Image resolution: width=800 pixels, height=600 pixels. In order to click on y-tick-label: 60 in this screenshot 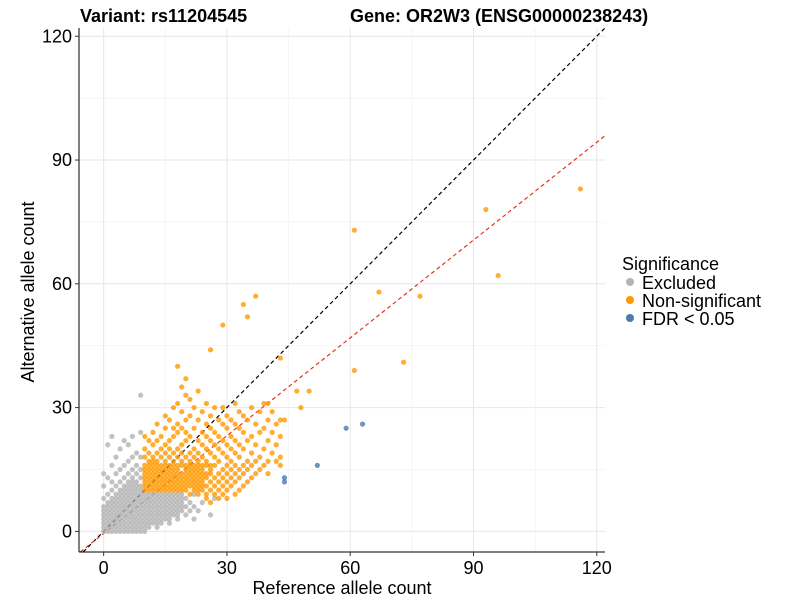, I will do `click(62, 284)`.